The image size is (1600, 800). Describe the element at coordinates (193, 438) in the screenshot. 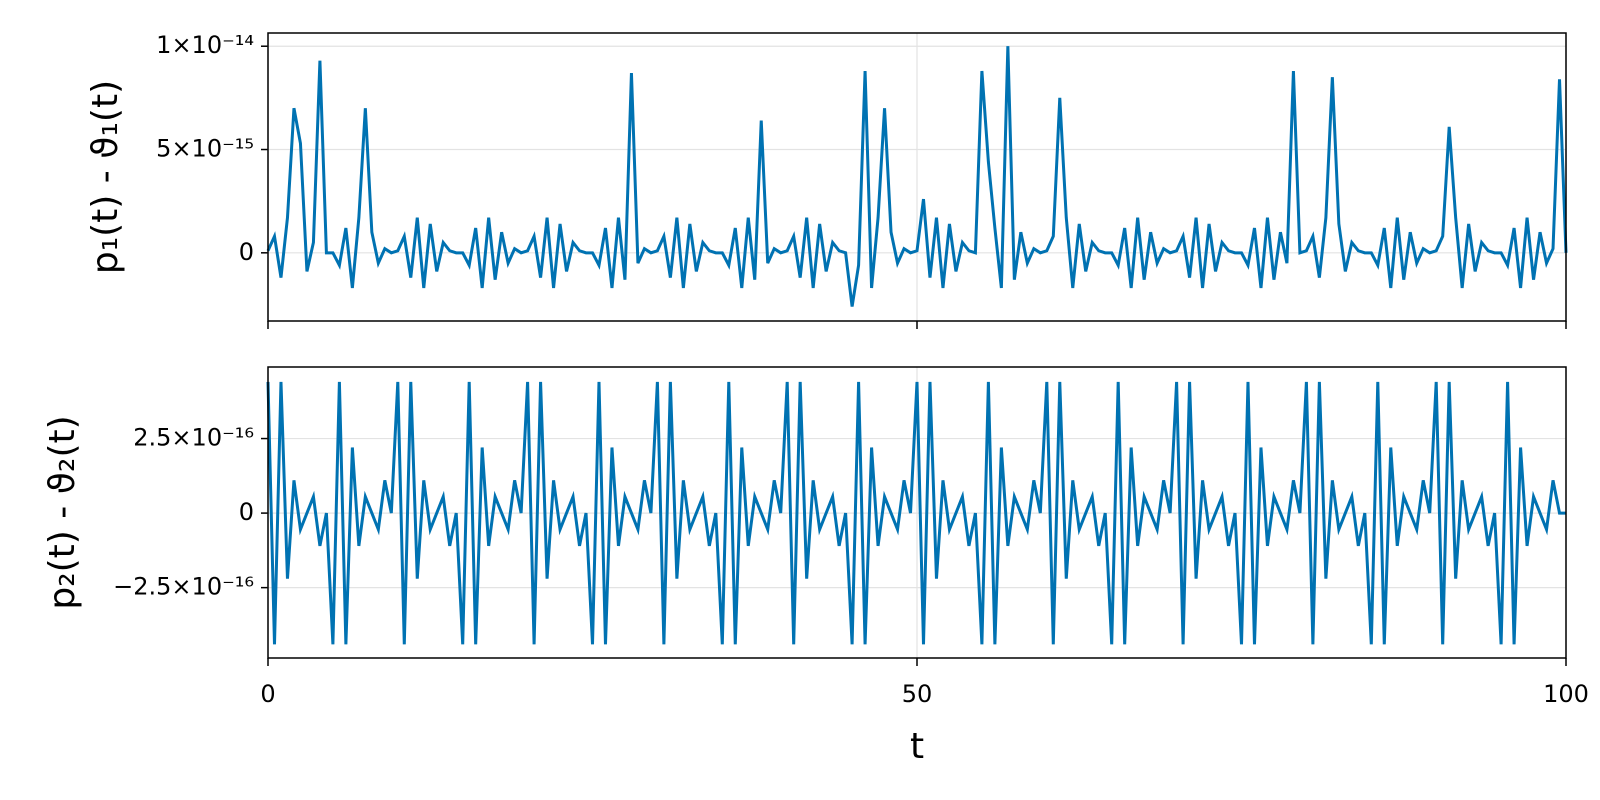

I see `y-tick-label: 2.5×10⁻¹⁶` at that location.